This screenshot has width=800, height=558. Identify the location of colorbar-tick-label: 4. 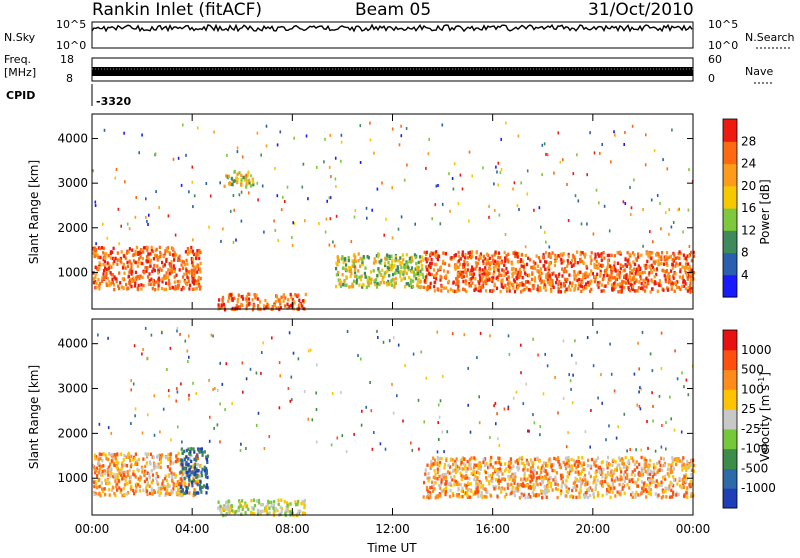
(745, 275).